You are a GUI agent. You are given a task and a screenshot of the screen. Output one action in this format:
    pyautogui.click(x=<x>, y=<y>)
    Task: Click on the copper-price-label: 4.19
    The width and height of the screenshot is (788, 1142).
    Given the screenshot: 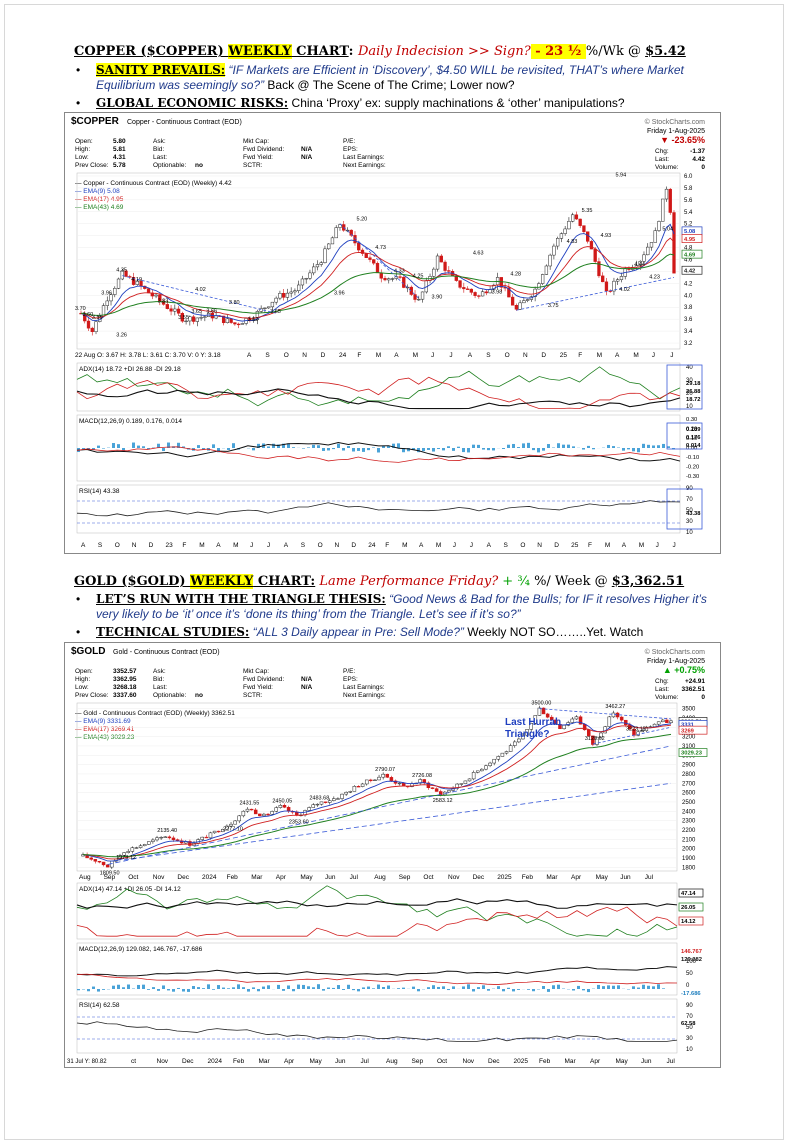 What is the action you would take?
    pyautogui.click(x=136, y=280)
    